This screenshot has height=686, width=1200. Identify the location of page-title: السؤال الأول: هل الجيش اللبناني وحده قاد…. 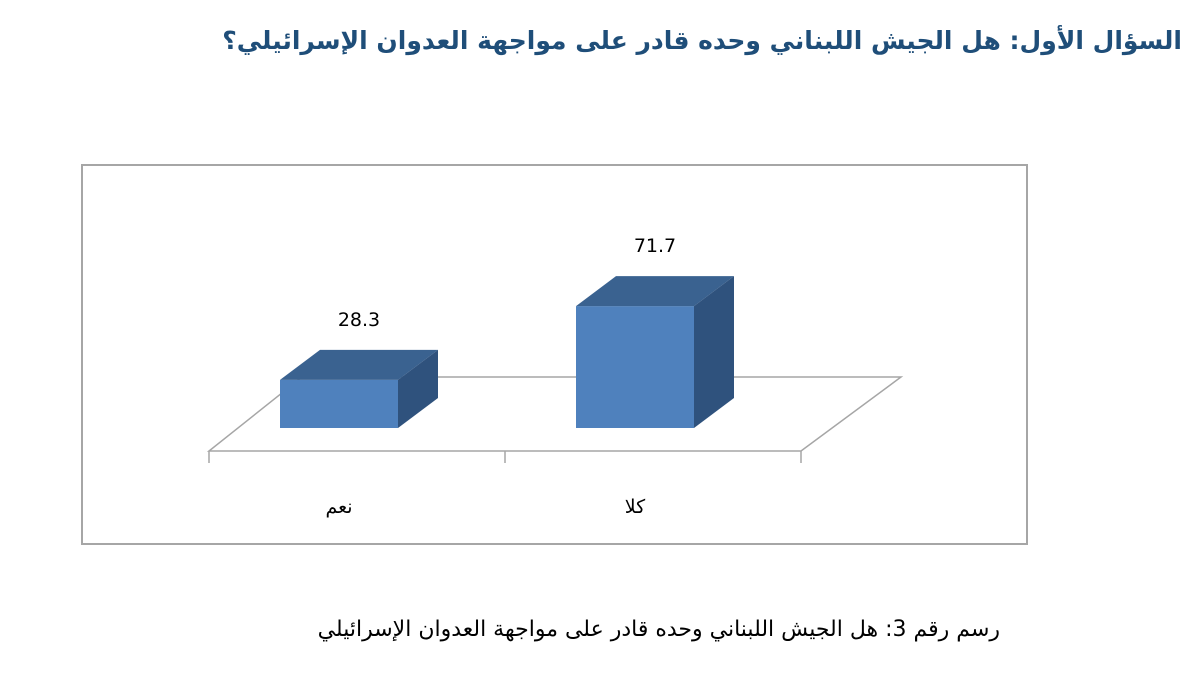
(702, 40).